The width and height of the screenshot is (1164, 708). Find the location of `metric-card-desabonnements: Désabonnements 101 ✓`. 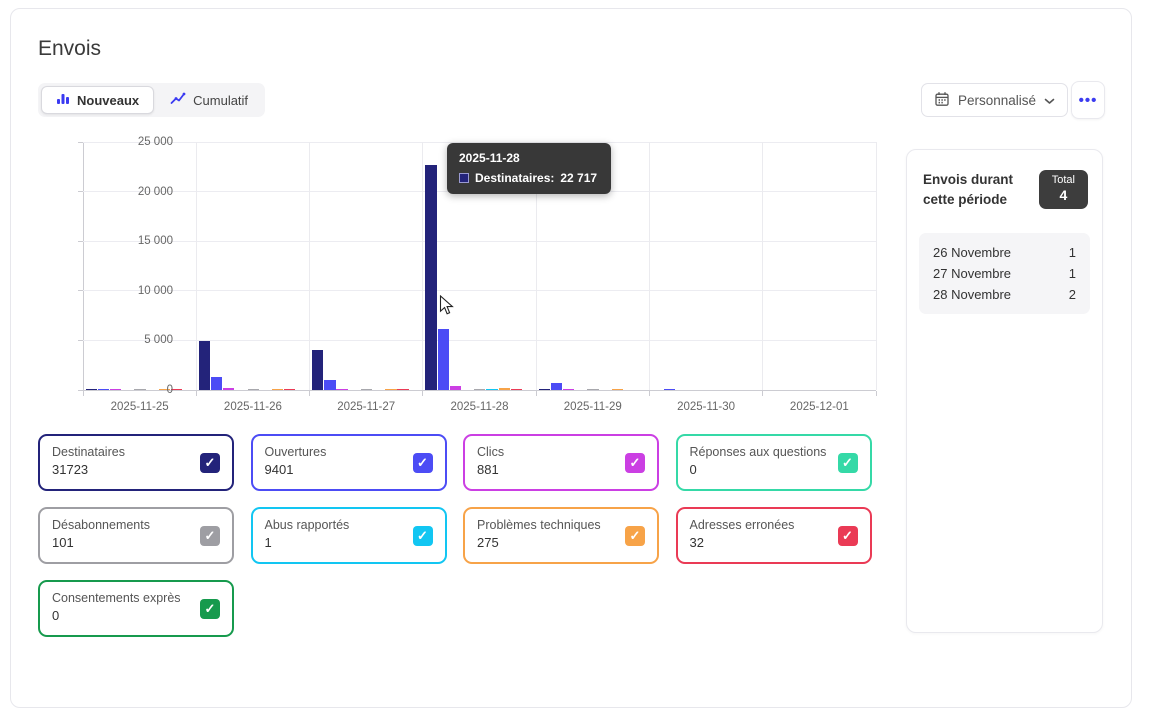

metric-card-desabonnements: Désabonnements 101 ✓ is located at coordinates (136, 535).